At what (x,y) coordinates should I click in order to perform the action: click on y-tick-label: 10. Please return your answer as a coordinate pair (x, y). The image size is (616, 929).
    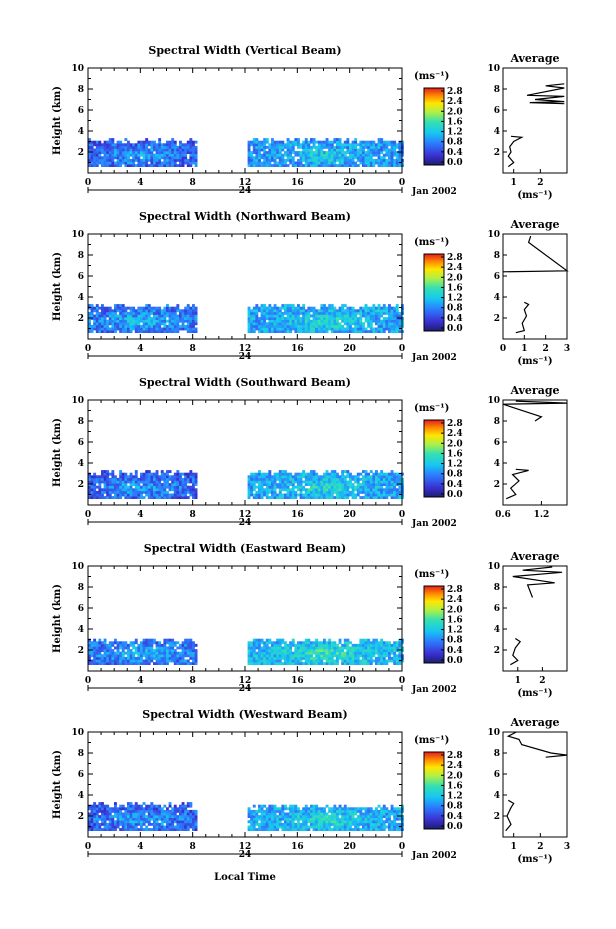
    Looking at the image, I should click on (77, 235).